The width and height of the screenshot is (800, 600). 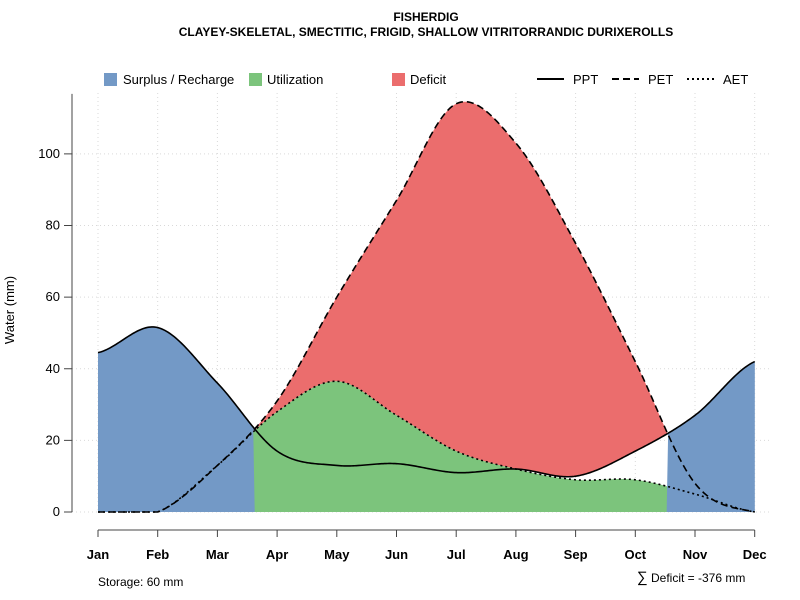 What do you see at coordinates (9, 310) in the screenshot?
I see `y-axis-label: Water (mm)` at bounding box center [9, 310].